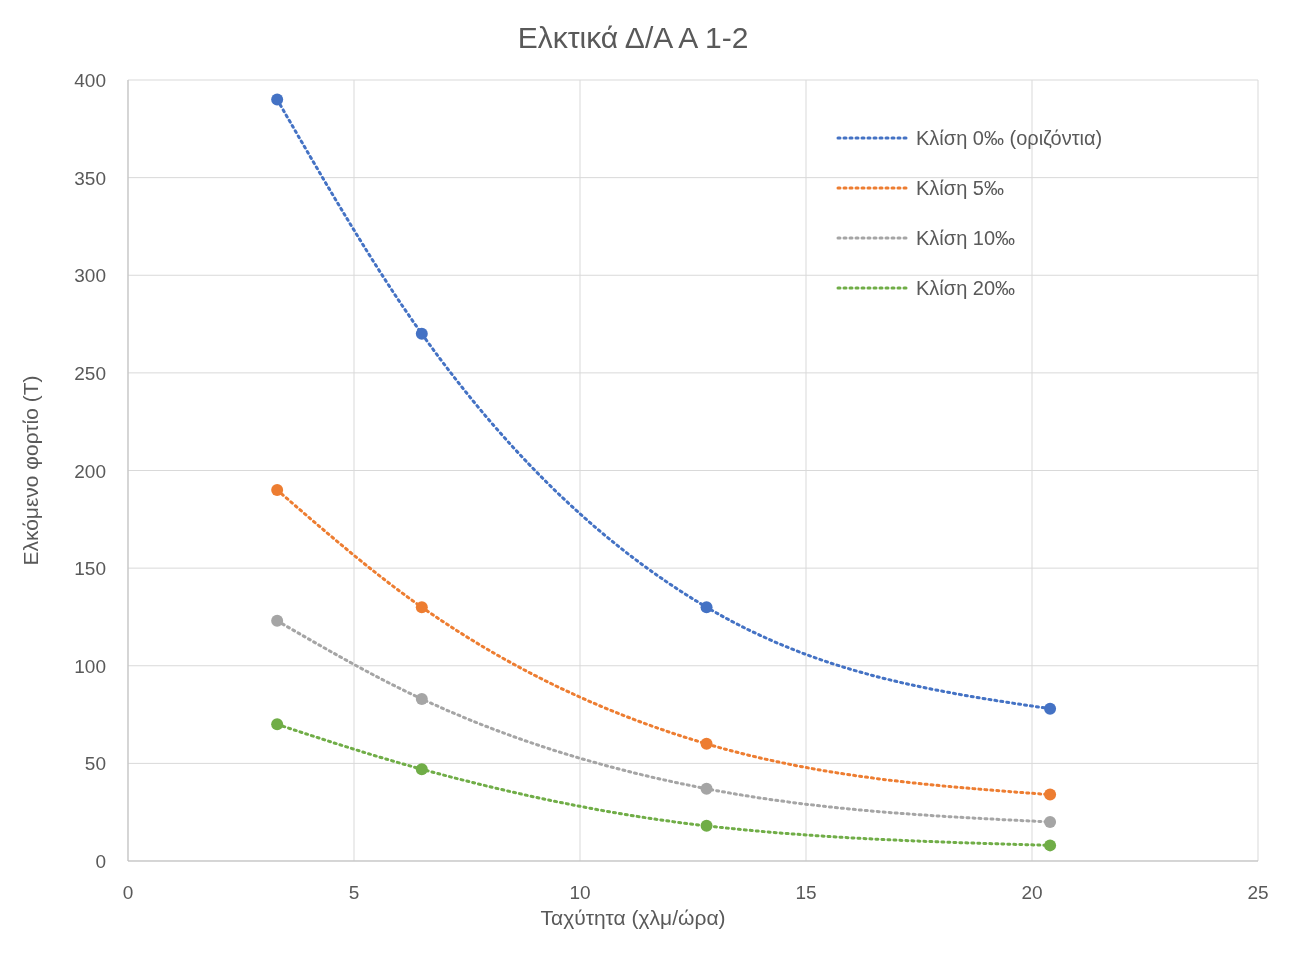 The width and height of the screenshot is (1303, 953). I want to click on legend-label: Κλίση 0‰ (οριζόντια), so click(1009, 138).